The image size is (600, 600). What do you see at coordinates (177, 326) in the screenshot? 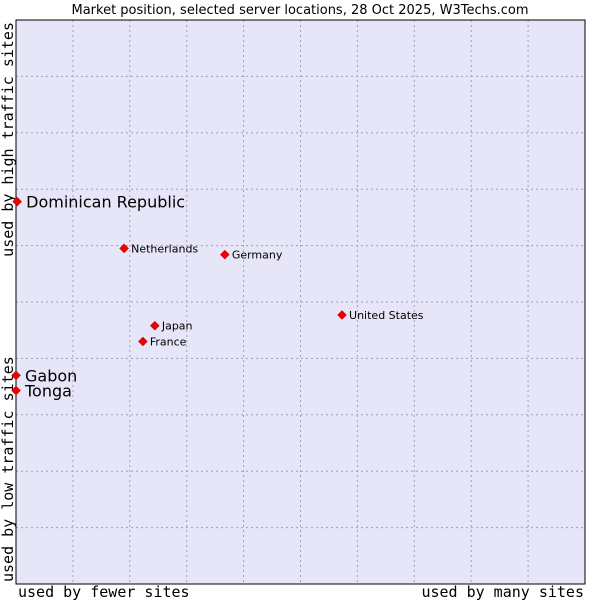
I see `point-label-japan: Japan` at bounding box center [177, 326].